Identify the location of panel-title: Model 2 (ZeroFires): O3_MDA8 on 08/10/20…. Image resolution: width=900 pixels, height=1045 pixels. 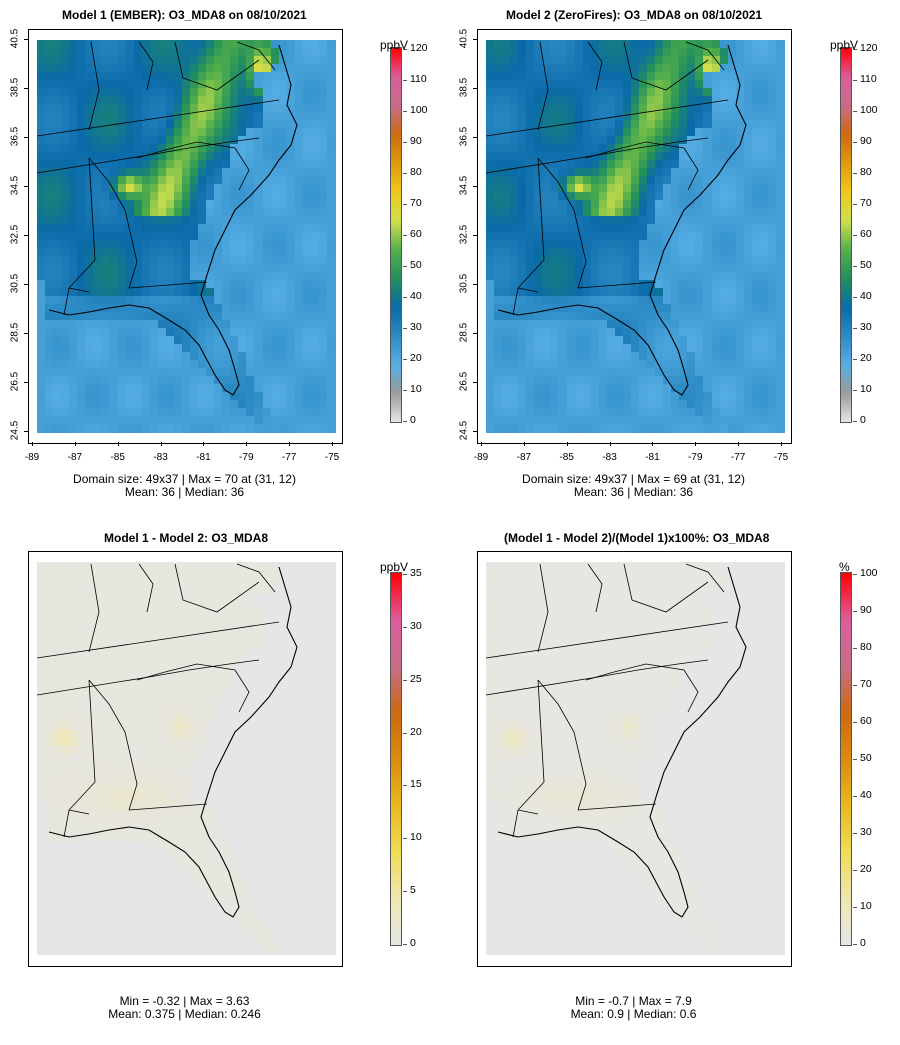
(634, 15).